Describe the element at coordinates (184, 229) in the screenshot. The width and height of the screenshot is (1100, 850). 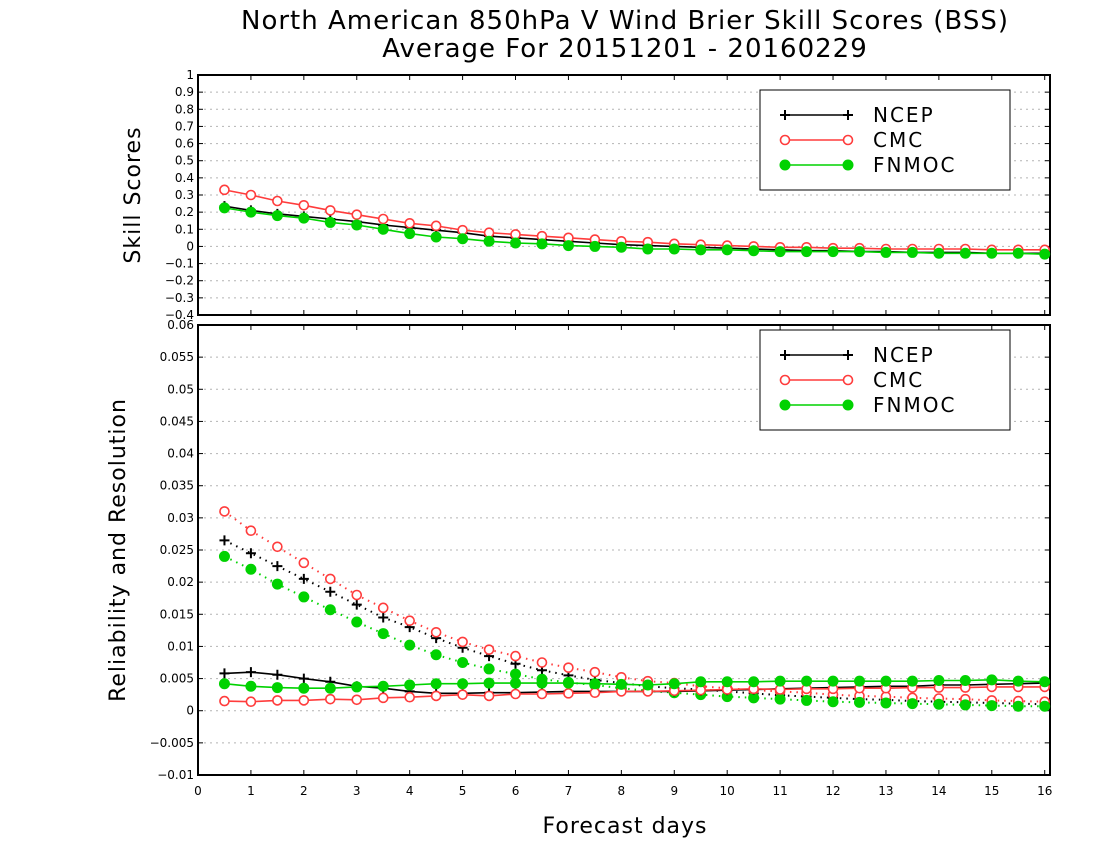
I see `top-ytick-label: 0.1` at that location.